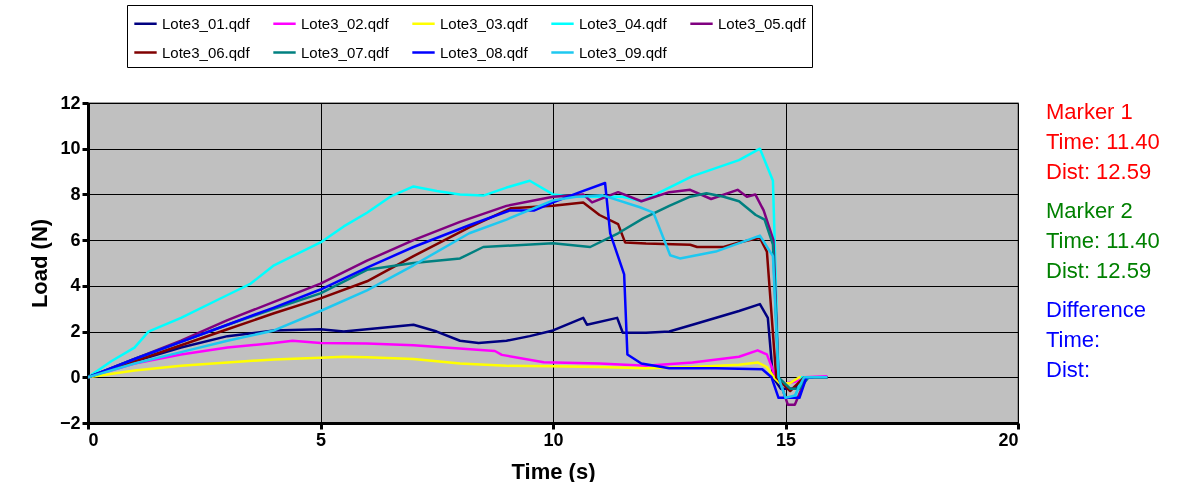  I want to click on legend-label: Lote3_06.qdf, so click(206, 52).